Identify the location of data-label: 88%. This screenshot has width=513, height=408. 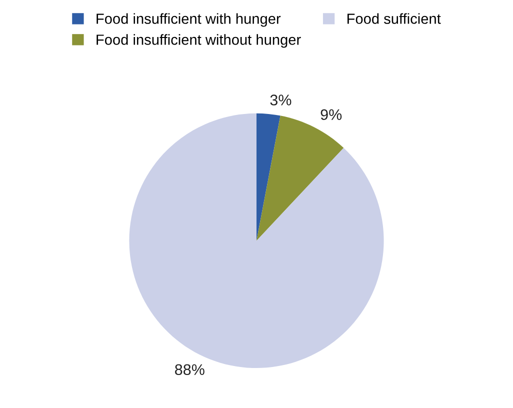
(189, 370).